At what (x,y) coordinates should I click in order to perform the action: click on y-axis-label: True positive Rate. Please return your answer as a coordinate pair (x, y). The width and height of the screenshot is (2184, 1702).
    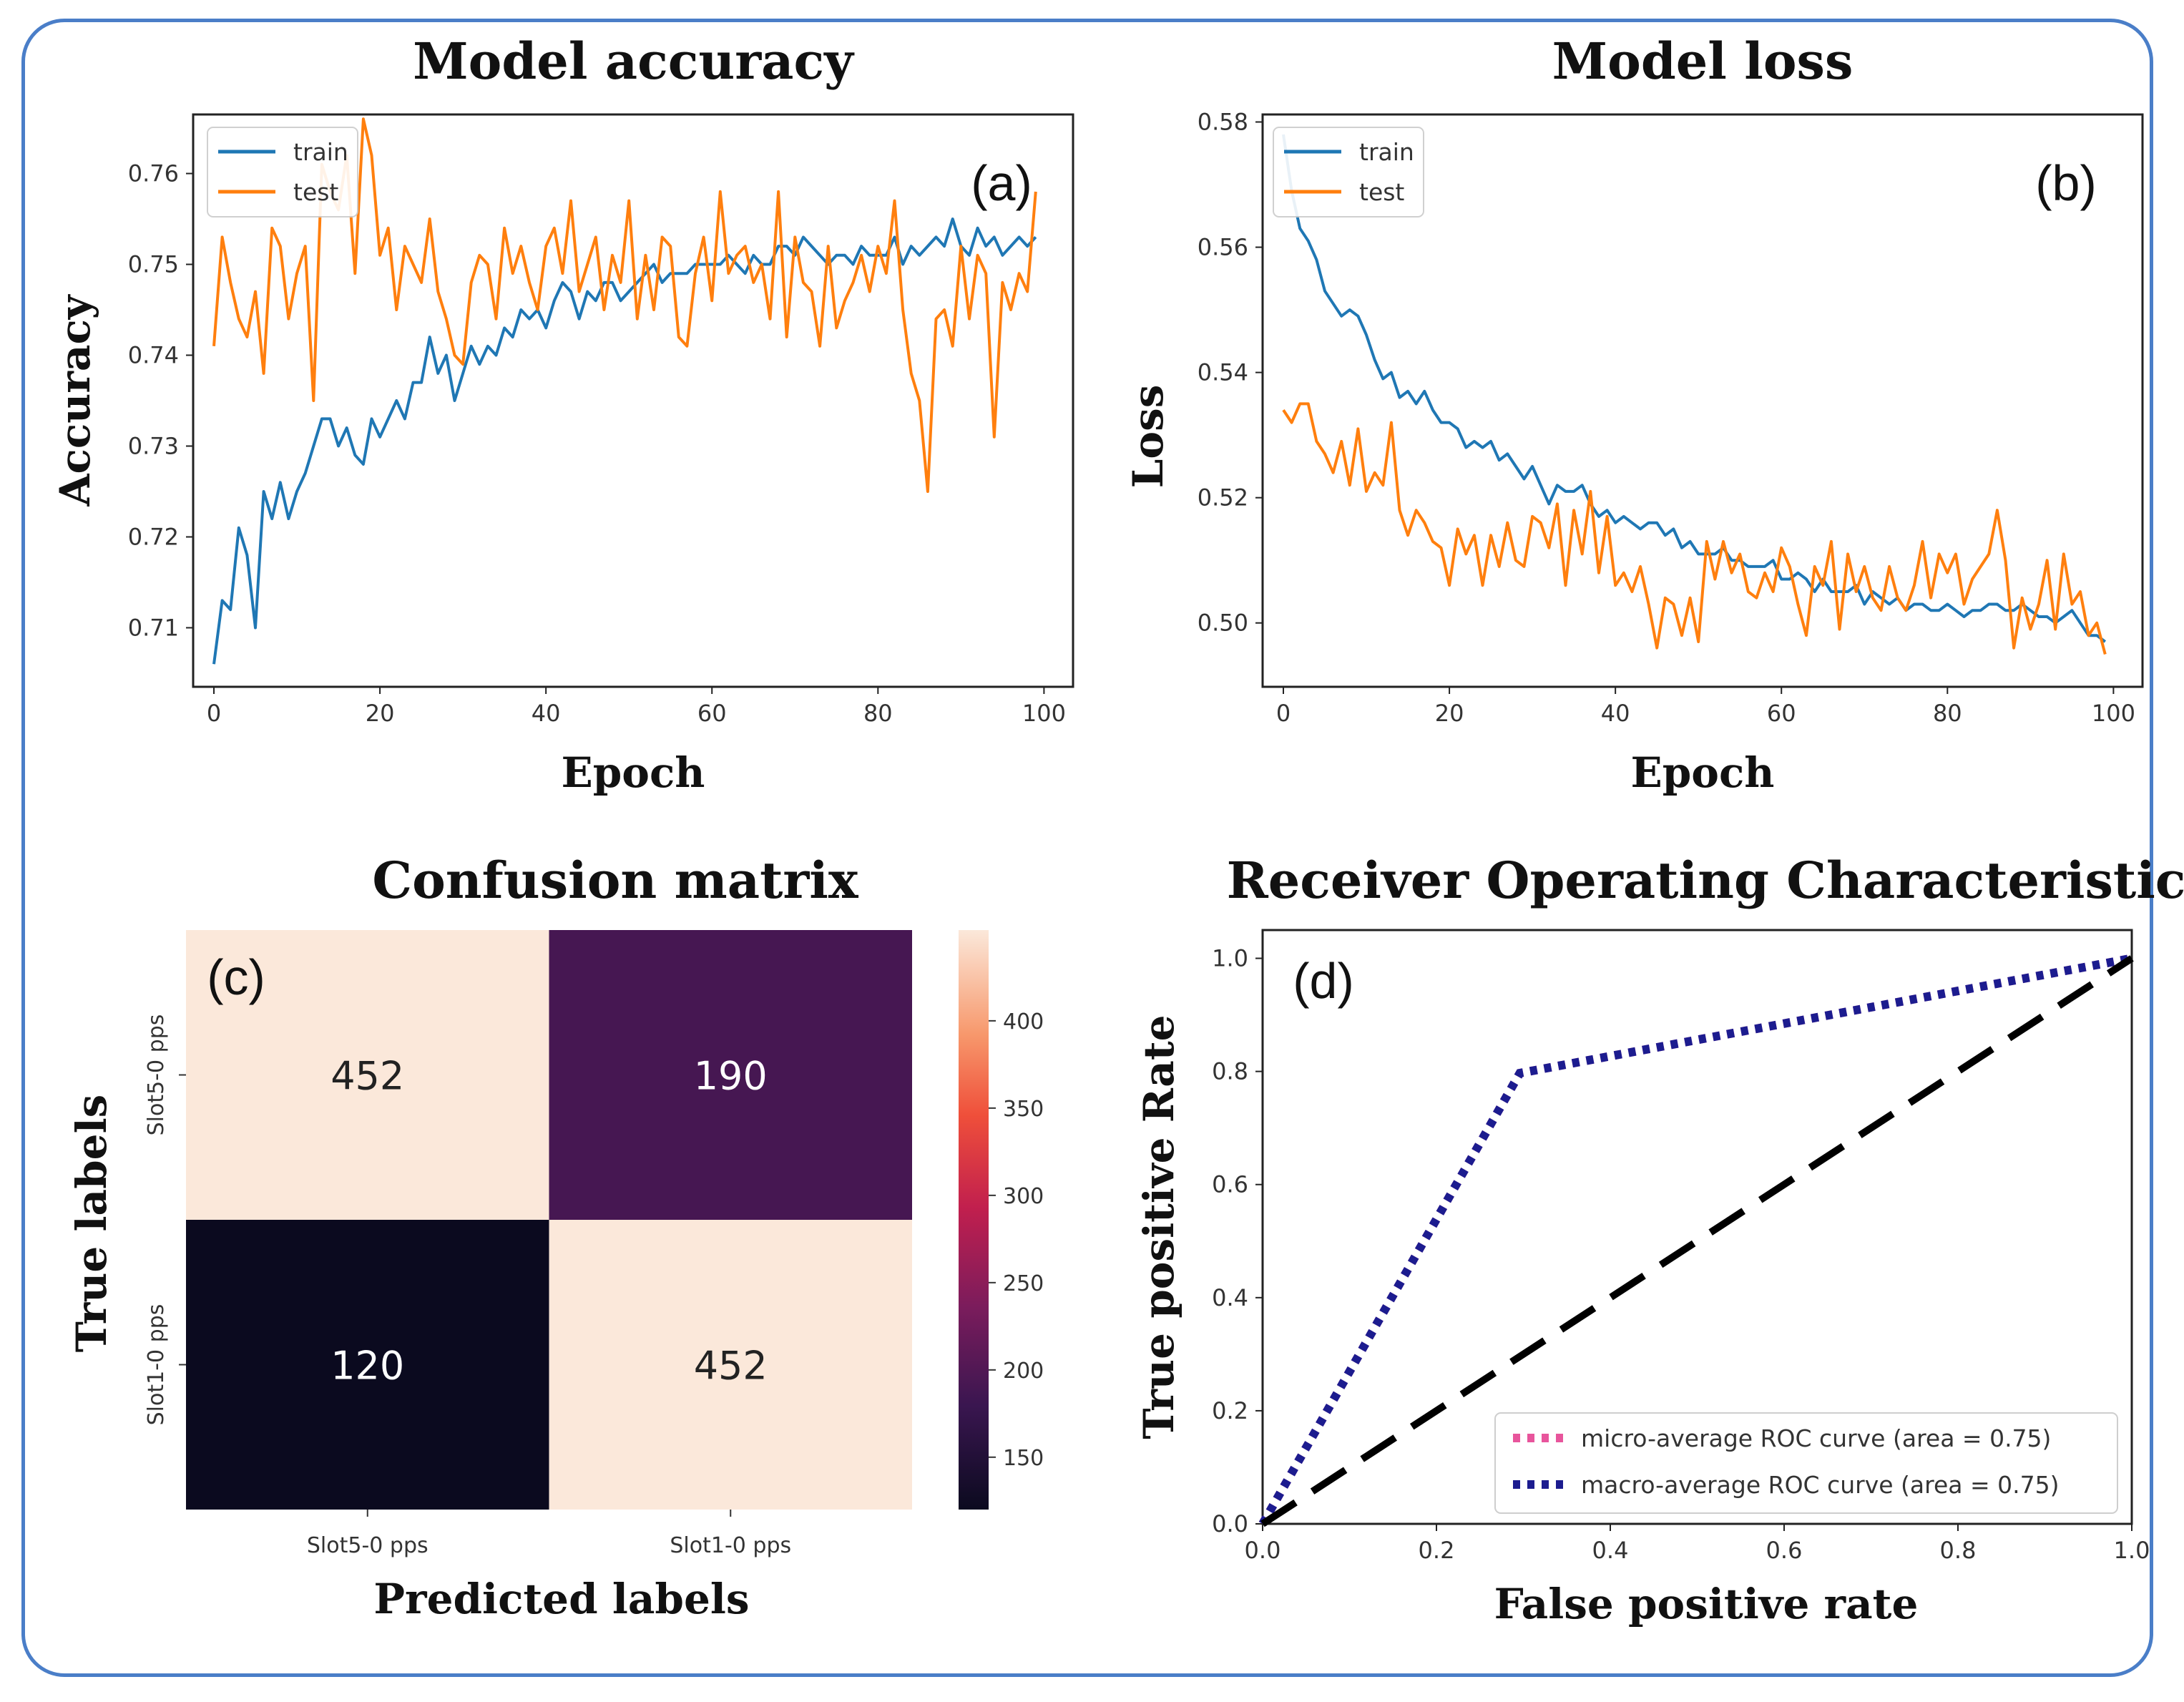
    Looking at the image, I should click on (1159, 1227).